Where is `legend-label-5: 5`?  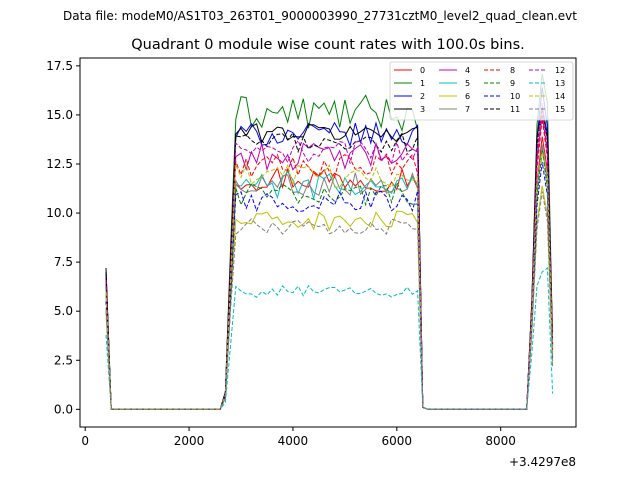
legend-label-5: 5 is located at coordinates (467, 83).